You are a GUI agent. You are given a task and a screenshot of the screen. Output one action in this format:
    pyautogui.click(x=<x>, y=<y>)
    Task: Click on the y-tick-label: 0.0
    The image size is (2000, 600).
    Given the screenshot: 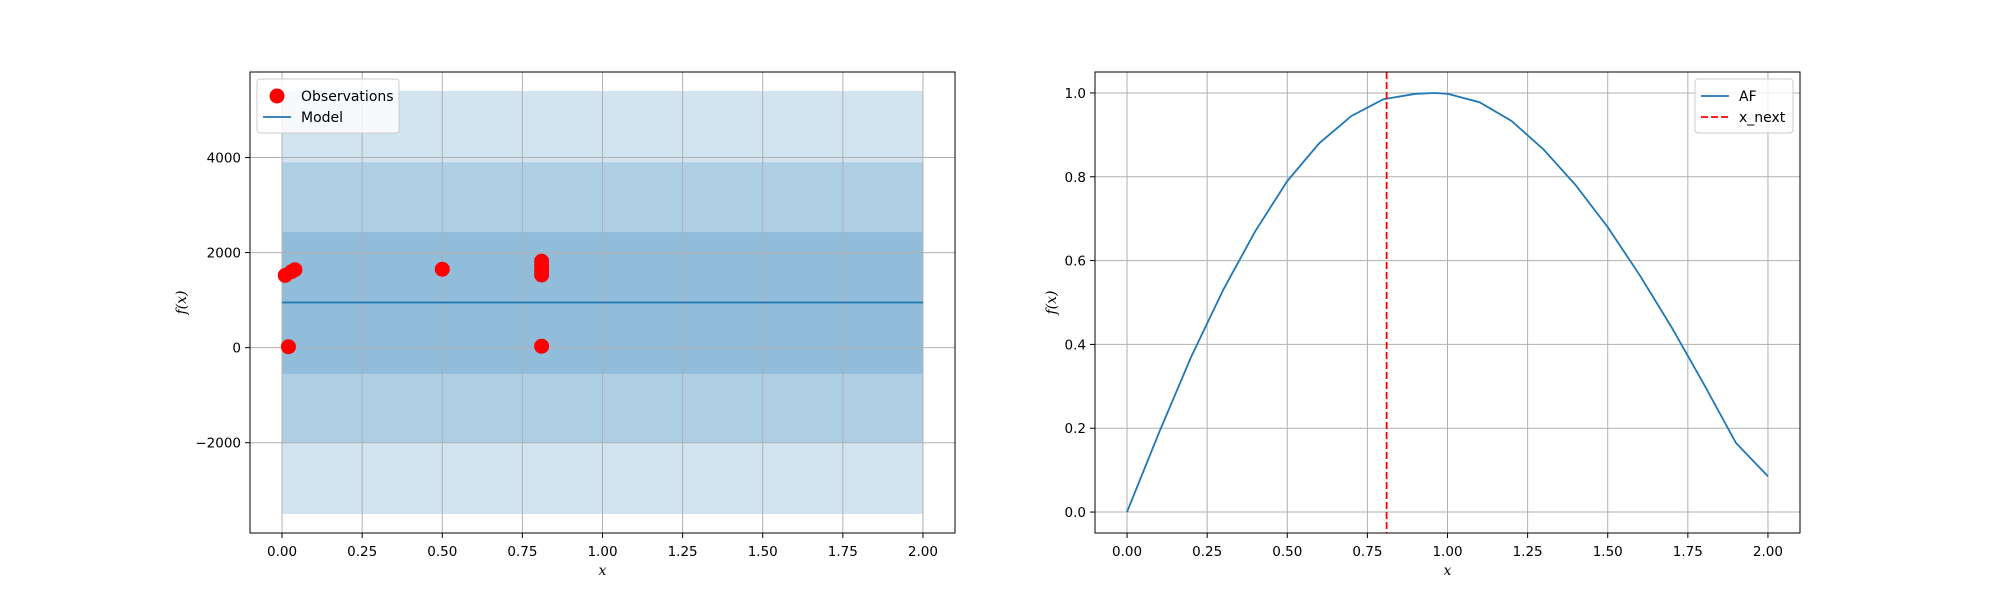 What is the action you would take?
    pyautogui.click(x=1075, y=513)
    